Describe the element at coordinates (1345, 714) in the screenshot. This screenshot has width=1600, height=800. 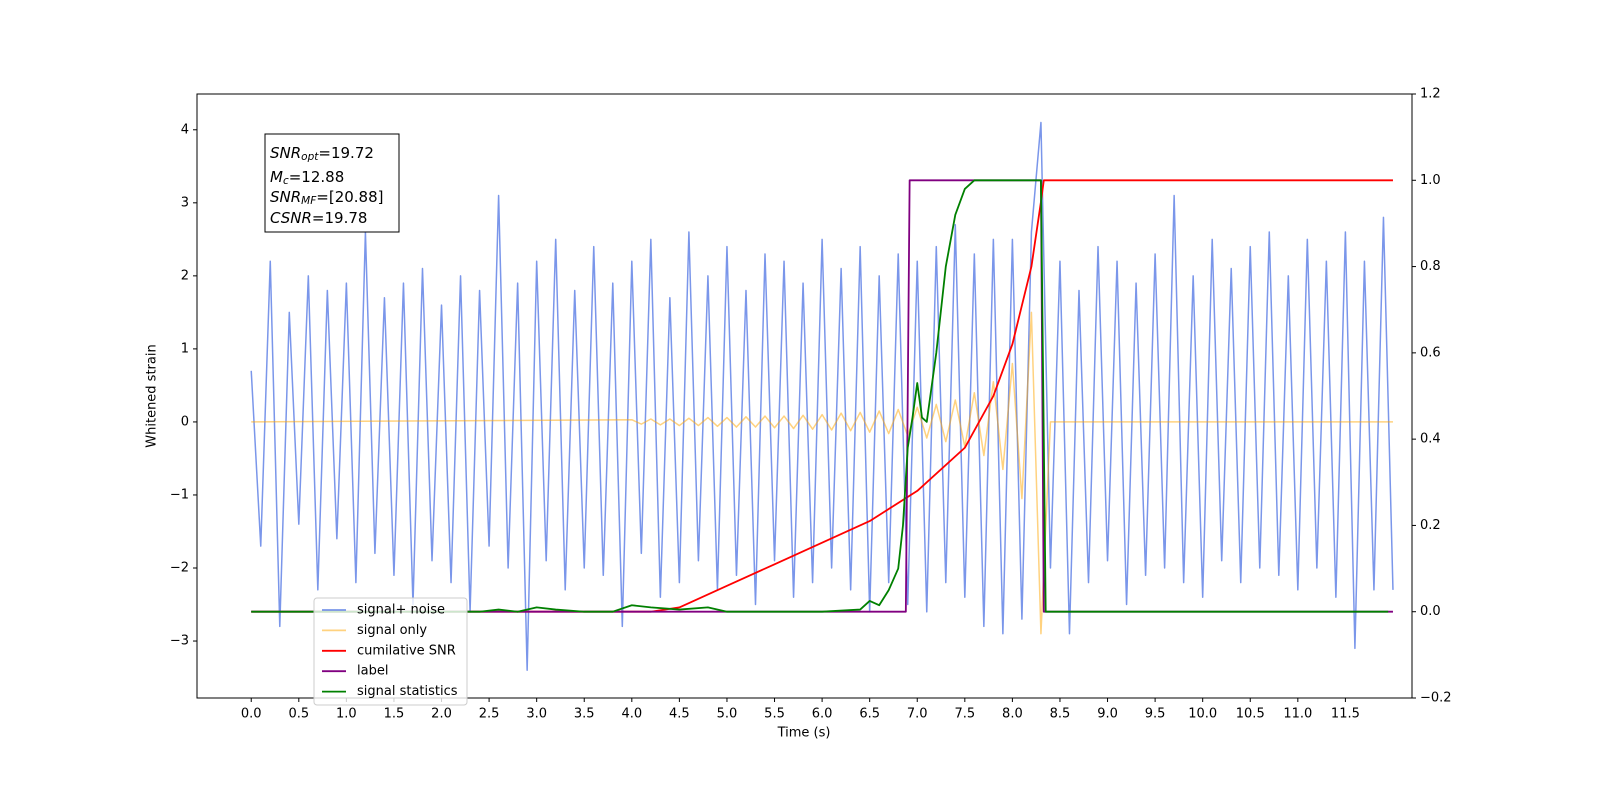
I see `x-tick-label: 11.5` at that location.